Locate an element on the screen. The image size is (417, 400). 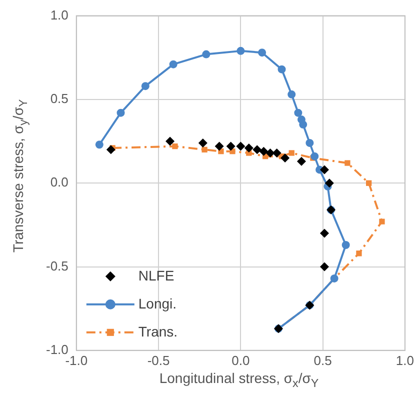
x-tick-label: 1.0 is located at coordinates (405, 360).